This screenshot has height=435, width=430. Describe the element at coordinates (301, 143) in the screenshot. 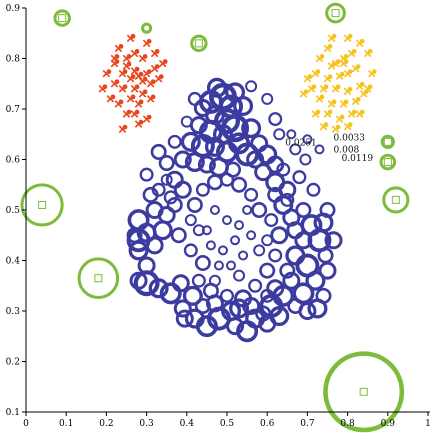

I see `annotation-label: 0.0251` at that location.